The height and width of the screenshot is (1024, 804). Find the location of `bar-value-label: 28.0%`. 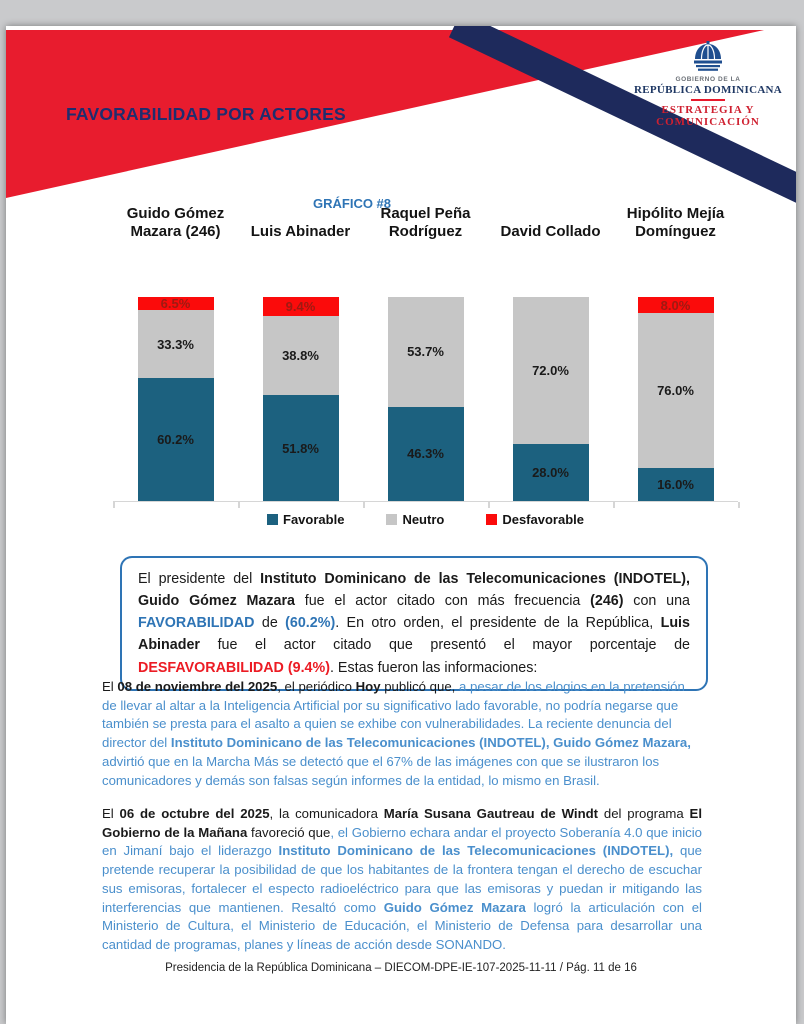

bar-value-label: 28.0% is located at coordinates (550, 472).